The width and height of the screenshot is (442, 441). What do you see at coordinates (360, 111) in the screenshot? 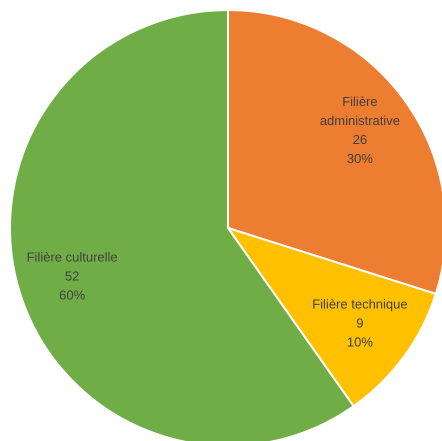
I see `slice-label: Filière administrative` at bounding box center [360, 111].